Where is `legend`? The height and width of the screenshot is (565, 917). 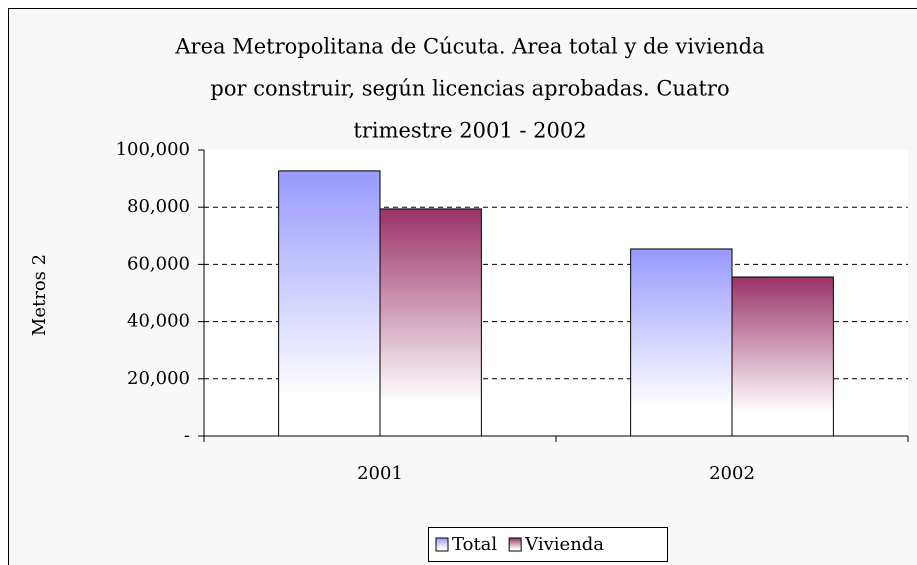
legend is located at coordinates (548, 544).